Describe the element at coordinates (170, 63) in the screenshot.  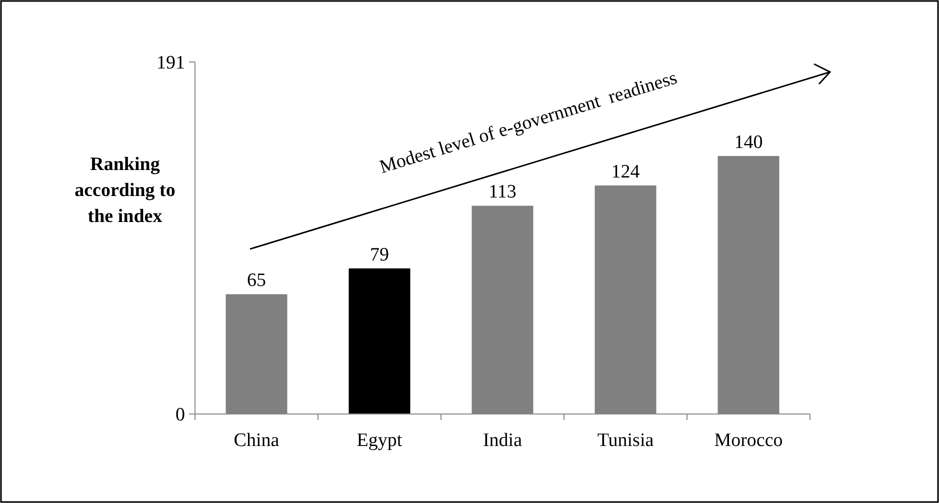
I see `y-tick-label: 191` at that location.